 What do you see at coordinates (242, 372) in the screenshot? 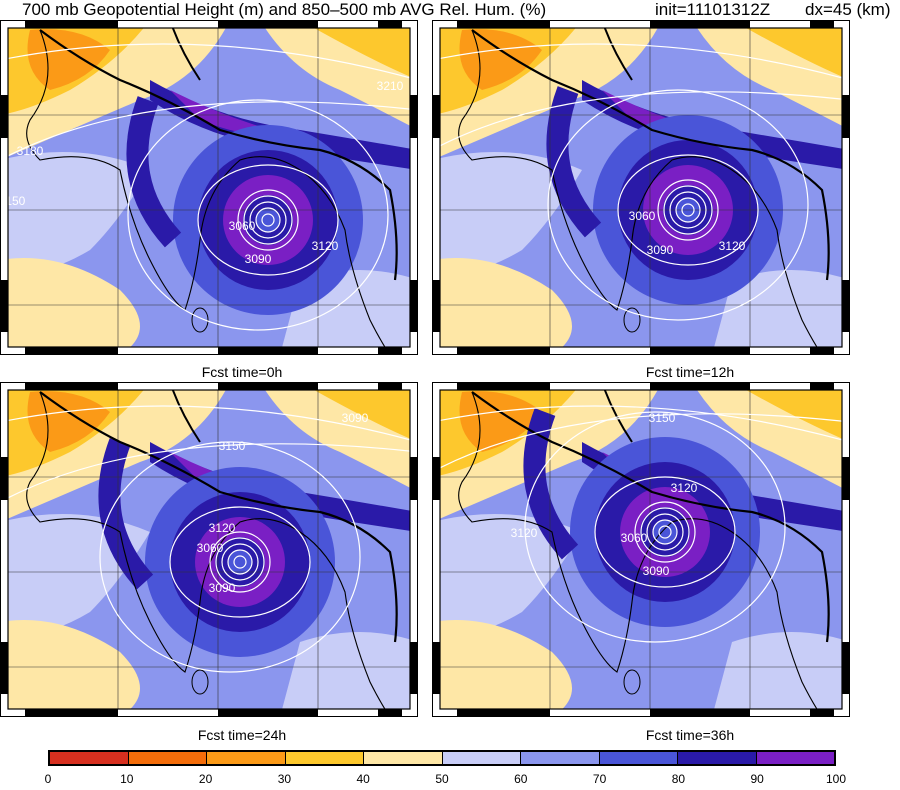
I see `panel-caption-0h: Fcst time=0h` at bounding box center [242, 372].